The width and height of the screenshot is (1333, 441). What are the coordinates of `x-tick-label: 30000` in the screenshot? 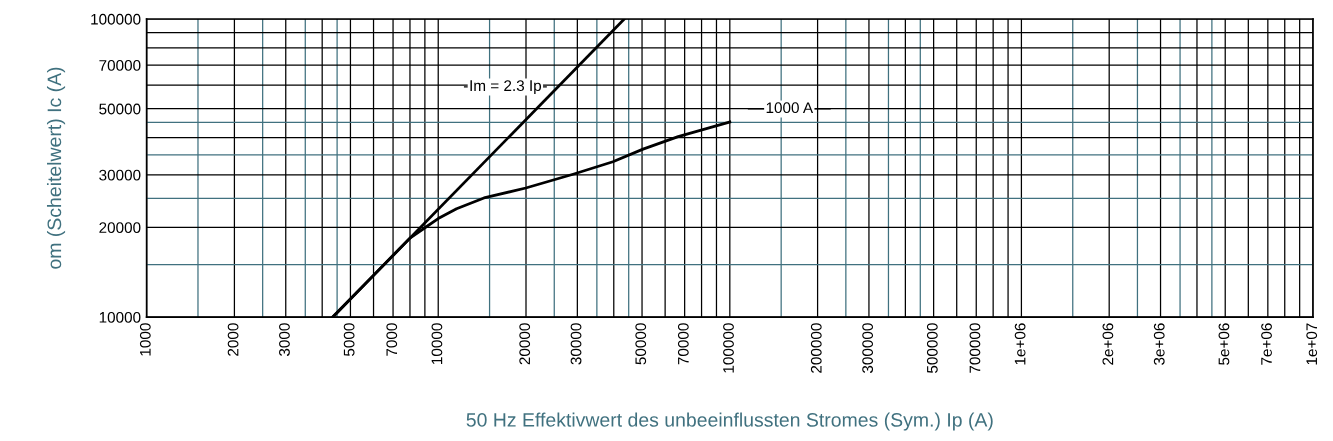 It's located at (576, 344).